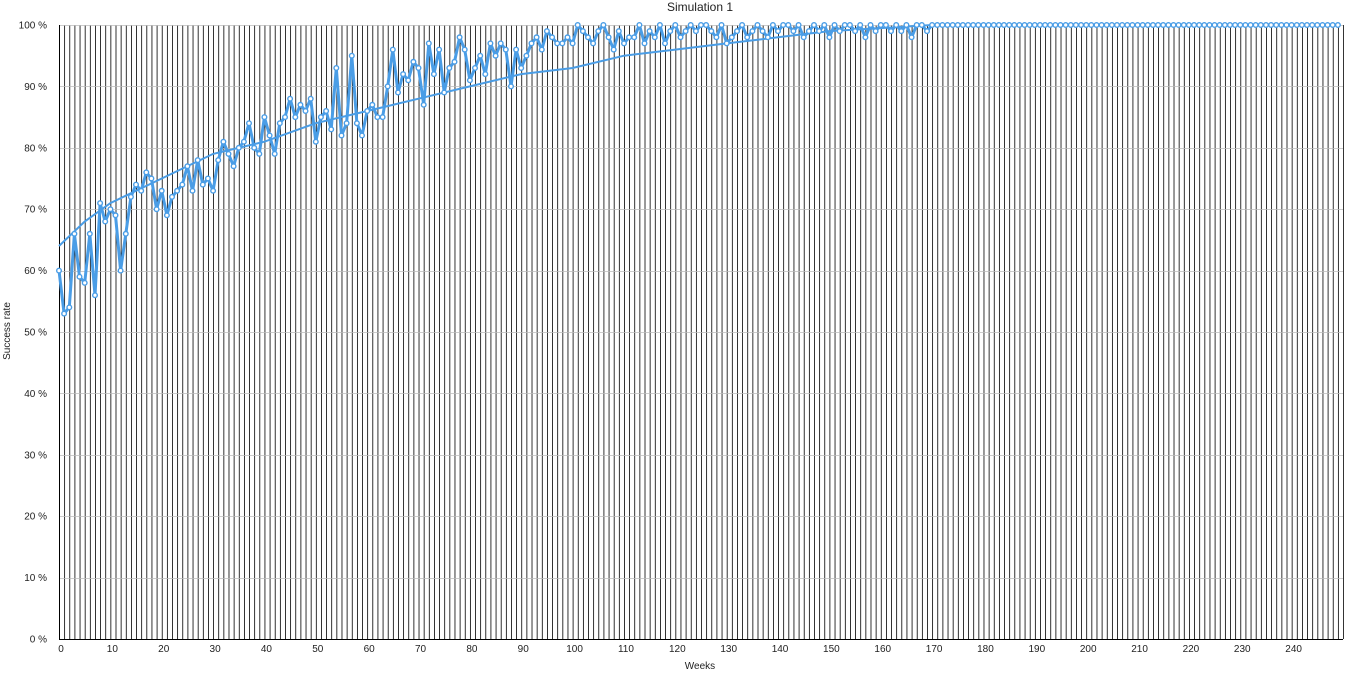 The height and width of the screenshot is (677, 1347). Describe the element at coordinates (267, 649) in the screenshot. I see `x-tick-label: 40` at that location.